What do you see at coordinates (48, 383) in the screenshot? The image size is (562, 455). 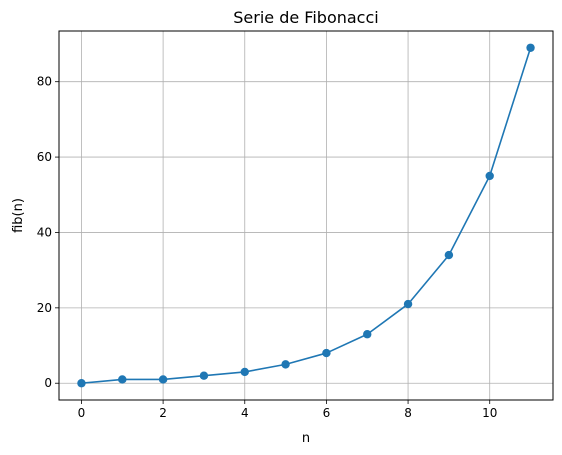 I see `y-tick-label: 0` at bounding box center [48, 383].